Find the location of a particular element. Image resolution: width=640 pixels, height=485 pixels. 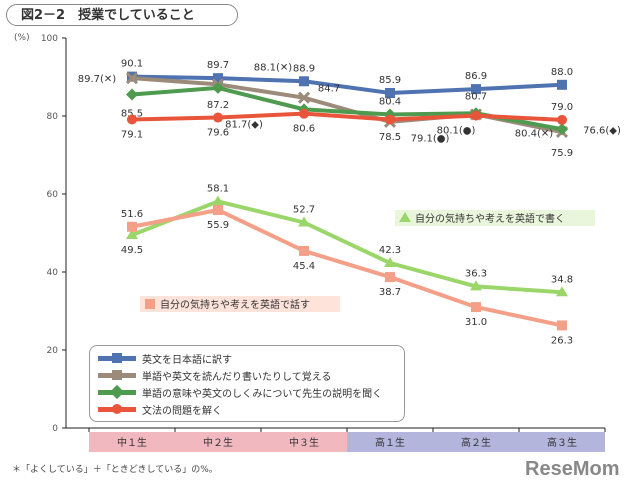

y-tick-label: 80 is located at coordinates (53, 117).